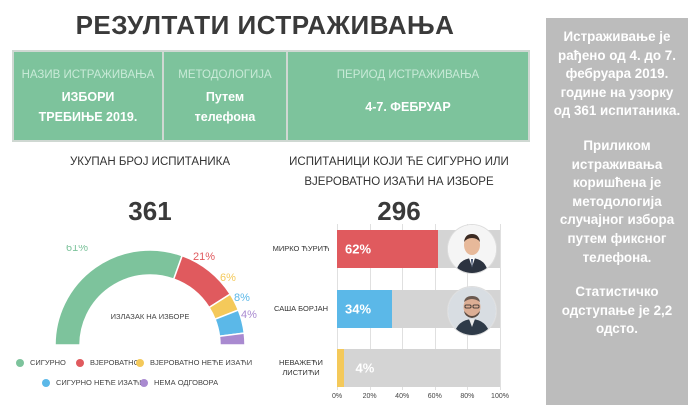 The image size is (700, 415). Describe the element at coordinates (301, 308) in the screenshot. I see `bar-category-label: САША БОРЈАН` at that location.